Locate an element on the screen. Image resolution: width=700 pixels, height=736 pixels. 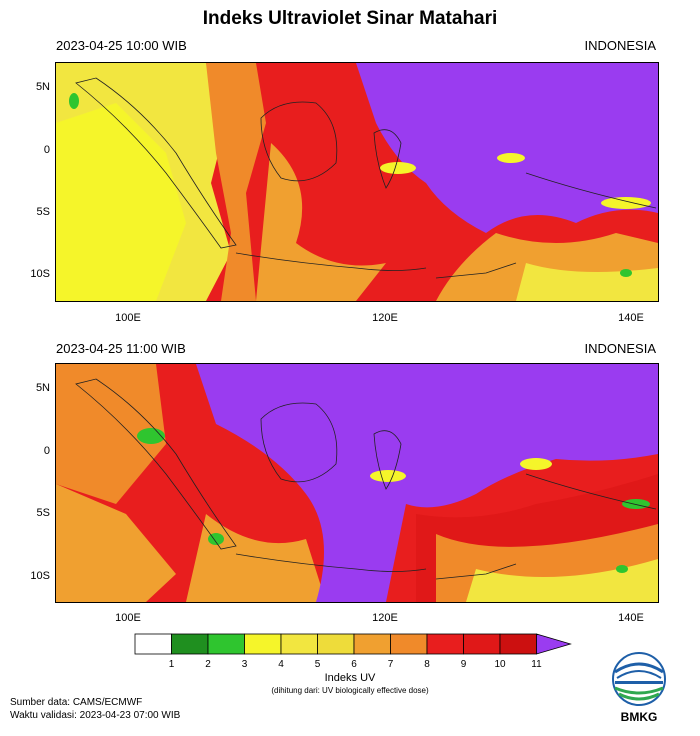
lat-label-10s-2: 10S is located at coordinates (40, 576).